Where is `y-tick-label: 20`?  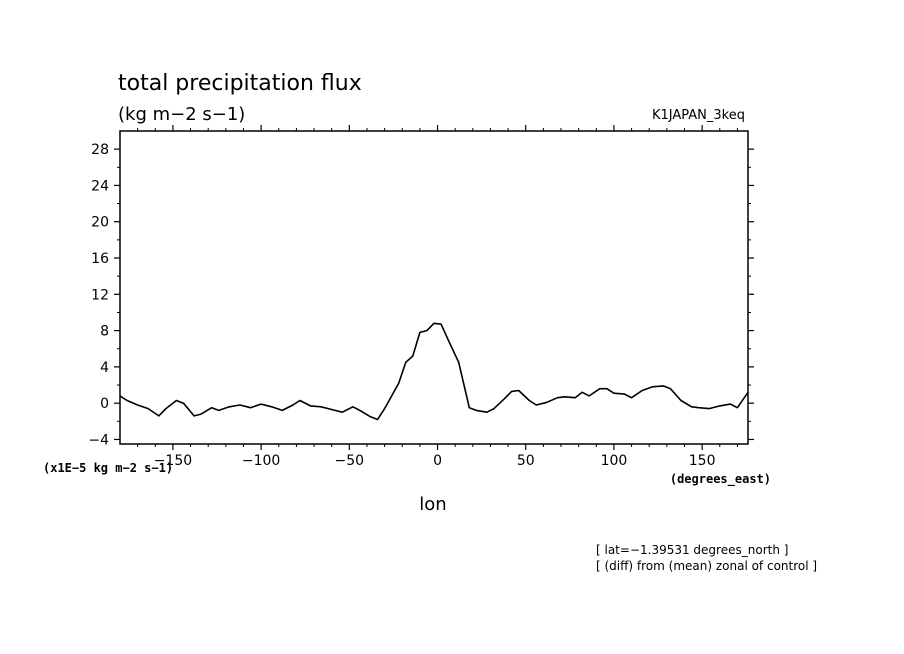
y-tick-label: 20 is located at coordinates (100, 223).